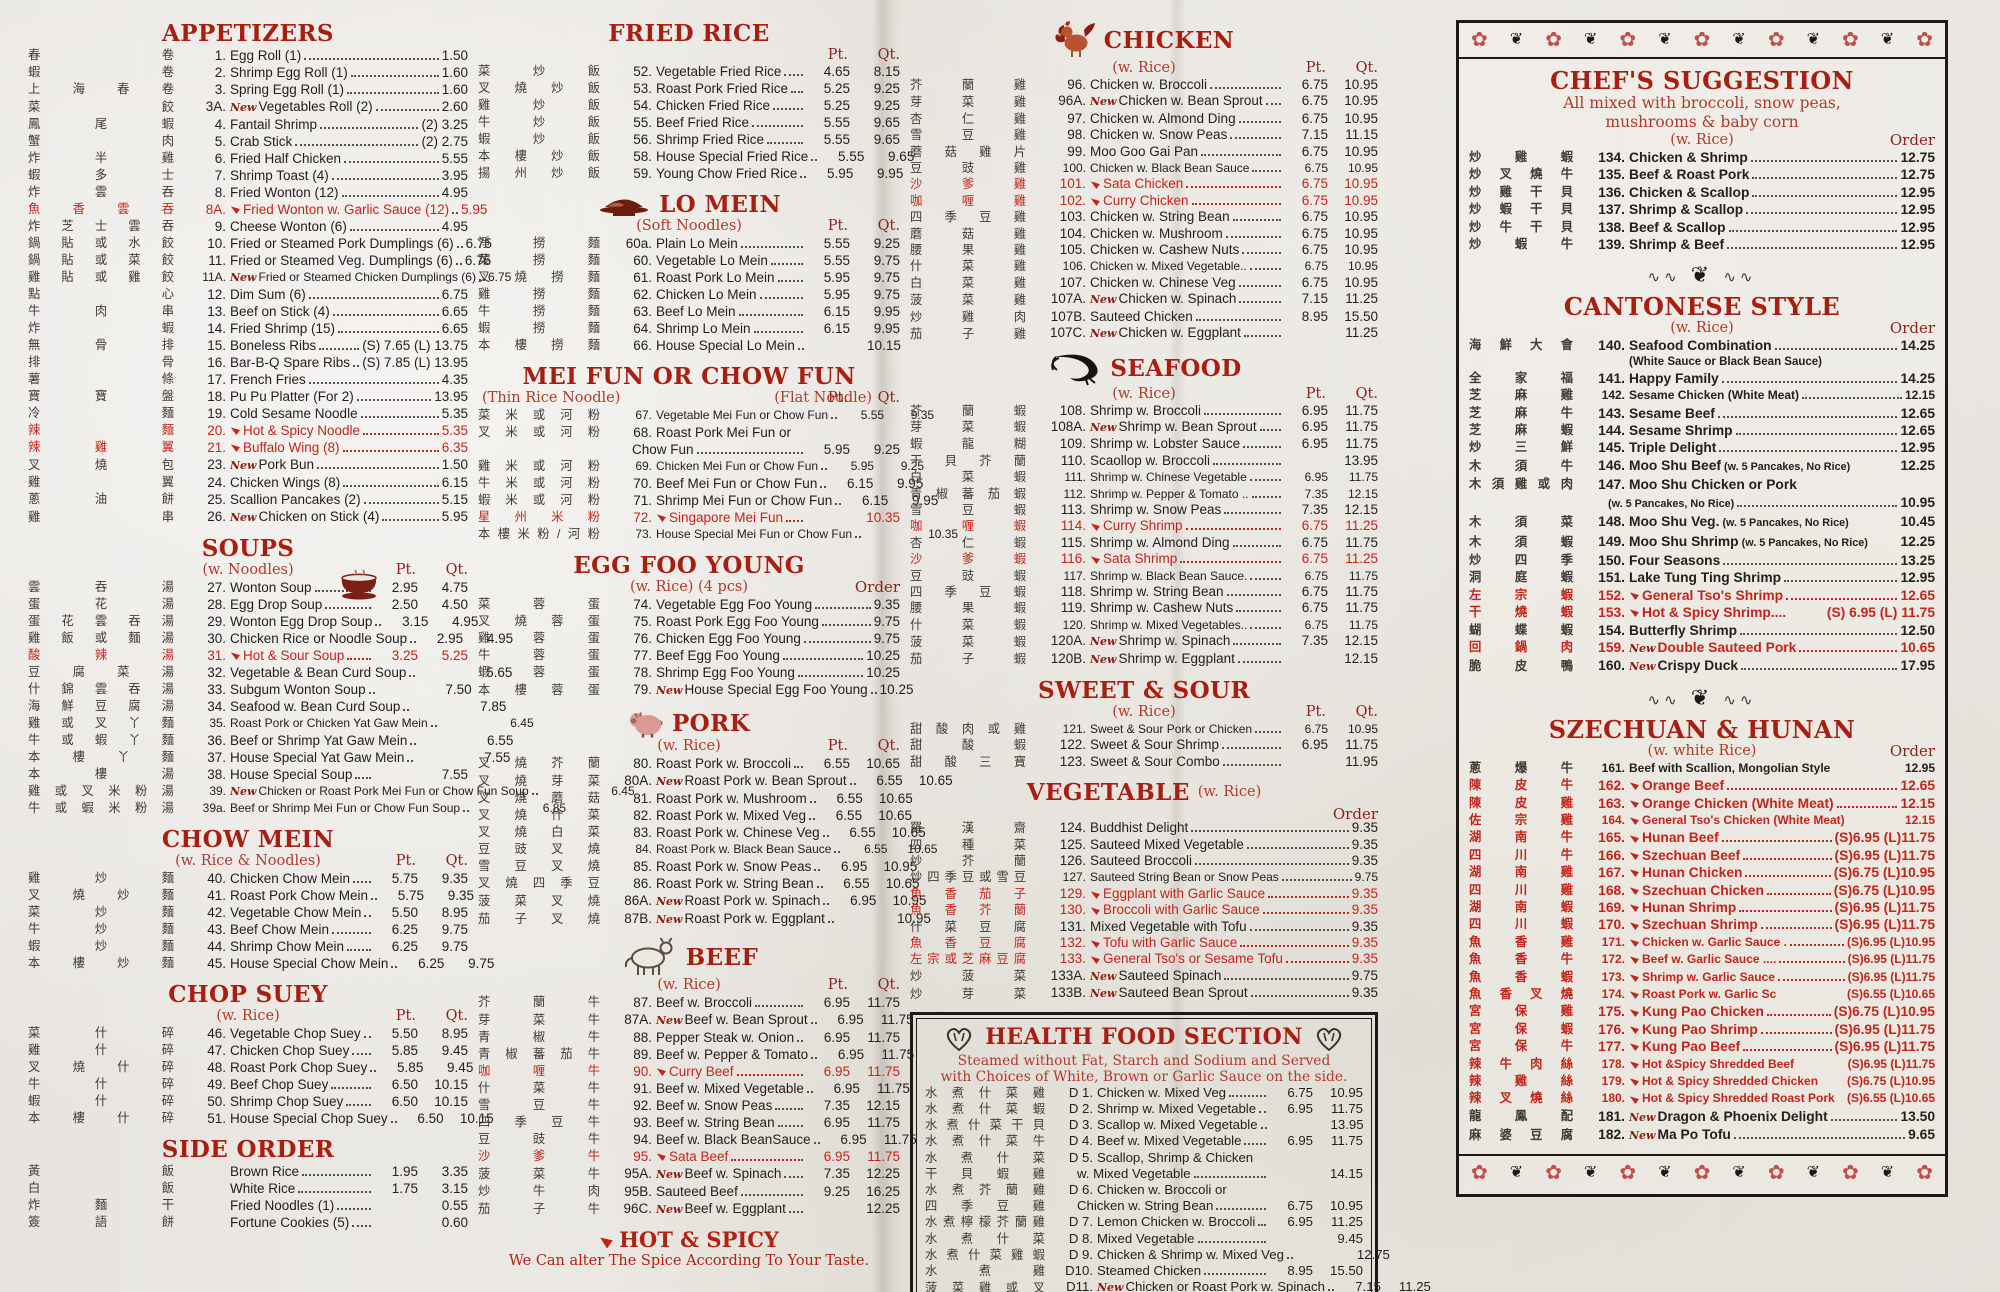 Image resolution: width=2000 pixels, height=1292 pixels. What do you see at coordinates (248, 124) in the screenshot?
I see `menu-item: 鳳尾蝦 4. Fantail Shrimp (2) 3.25` at bounding box center [248, 124].